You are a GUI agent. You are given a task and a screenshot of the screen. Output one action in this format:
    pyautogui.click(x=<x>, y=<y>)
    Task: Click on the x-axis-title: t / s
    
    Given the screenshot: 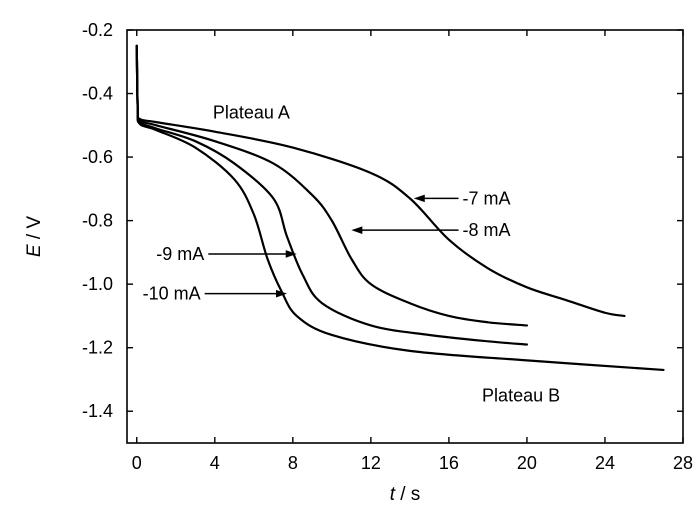 What is the action you would take?
    pyautogui.click(x=405, y=494)
    